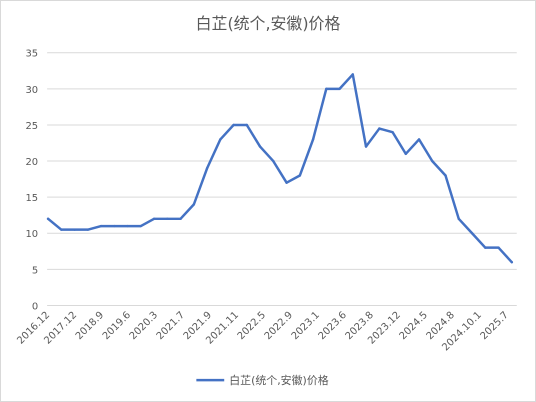  Describe the element at coordinates (31, 234) in the screenshot. I see `y-tick-label: 10` at that location.